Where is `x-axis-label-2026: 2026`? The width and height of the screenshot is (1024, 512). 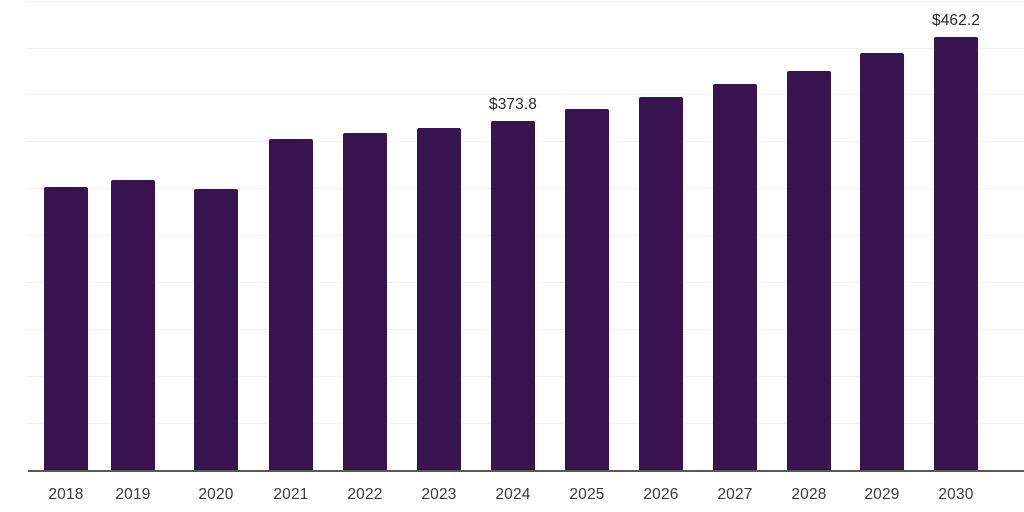
x-axis-label-2026: 2026 is located at coordinates (661, 494).